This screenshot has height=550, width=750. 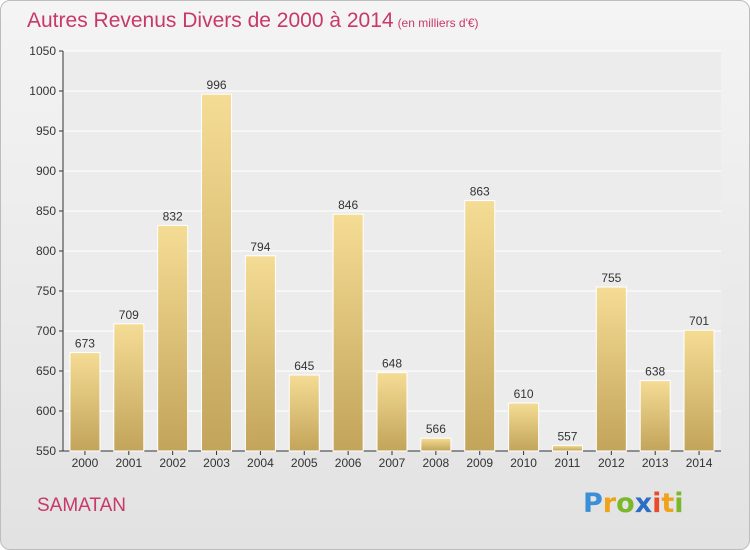 What do you see at coordinates (523, 463) in the screenshot?
I see `x-tick-label: 2010` at bounding box center [523, 463].